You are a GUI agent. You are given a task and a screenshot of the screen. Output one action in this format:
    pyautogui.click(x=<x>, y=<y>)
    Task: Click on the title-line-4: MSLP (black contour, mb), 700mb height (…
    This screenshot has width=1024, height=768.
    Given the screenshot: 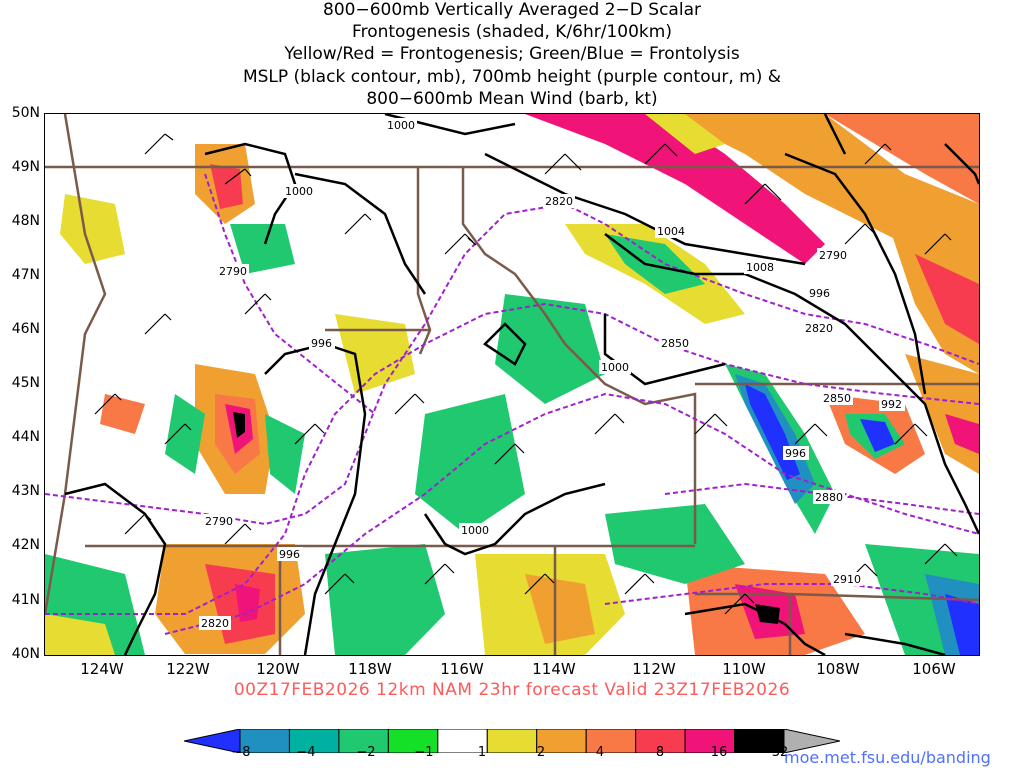 What is the action you would take?
    pyautogui.click(x=512, y=77)
    